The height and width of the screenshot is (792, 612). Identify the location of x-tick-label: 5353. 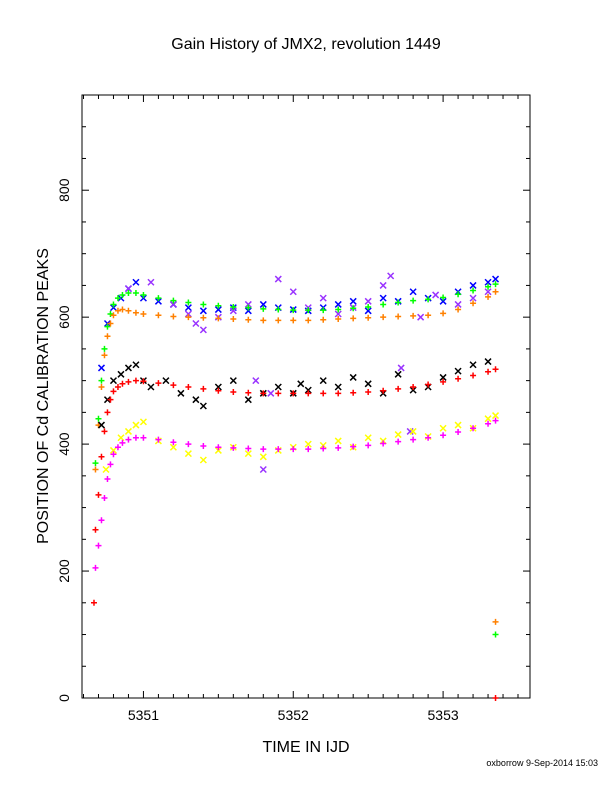
(443, 715).